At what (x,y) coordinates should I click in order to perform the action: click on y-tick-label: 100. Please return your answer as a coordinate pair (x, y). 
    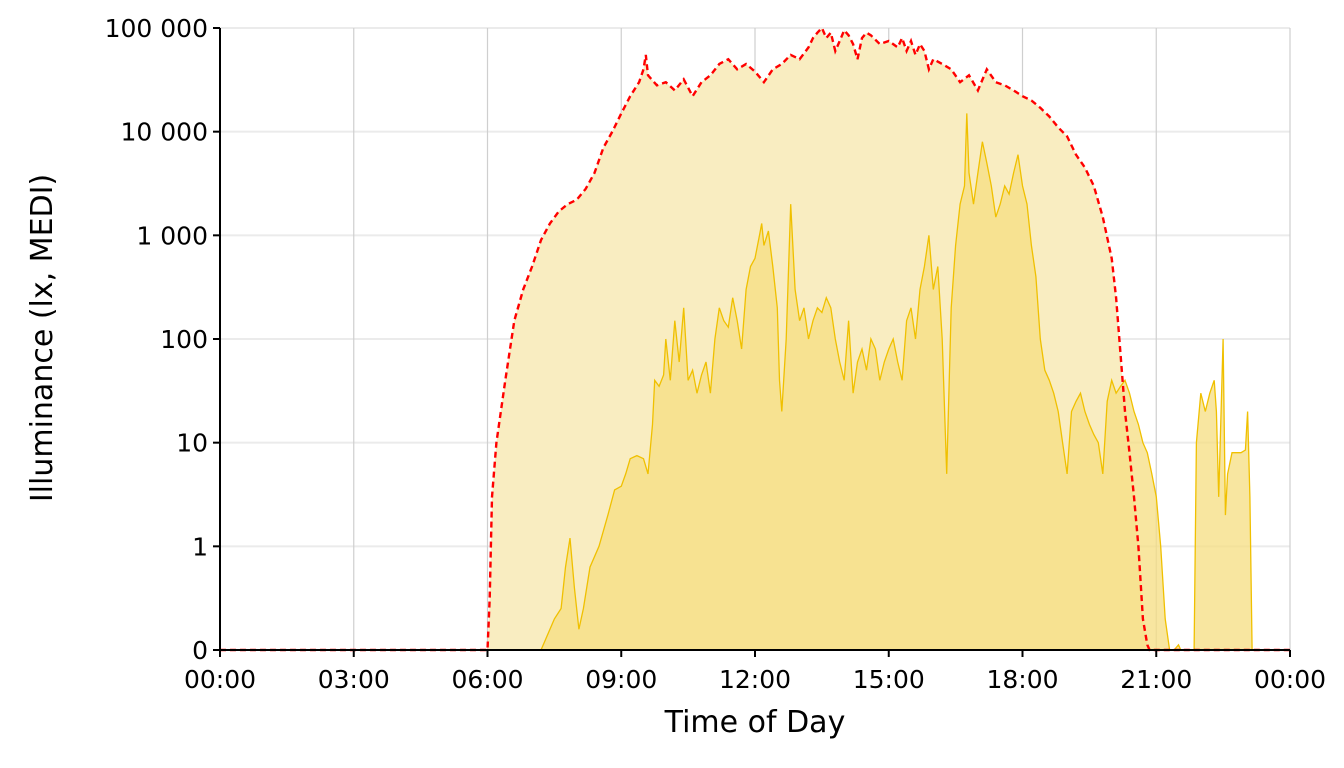
    Looking at the image, I should click on (184, 339).